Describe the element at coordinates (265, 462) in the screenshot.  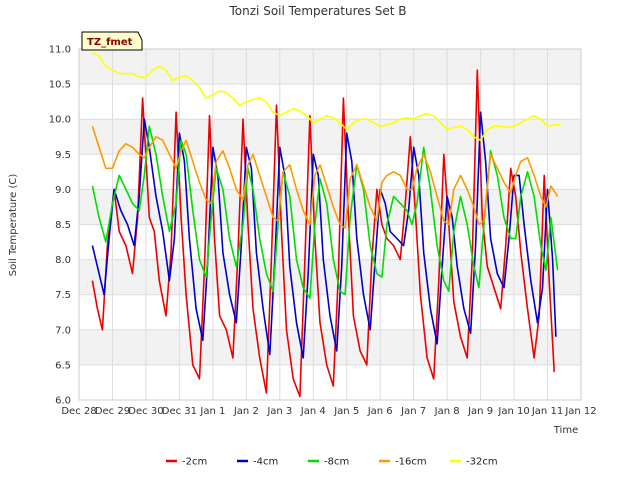
I see `legend-label: -4cm` at that location.